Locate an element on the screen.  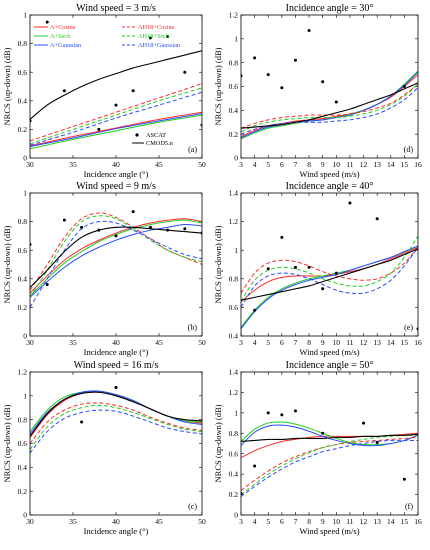
panel-letter: (a) is located at coordinates (192, 149).